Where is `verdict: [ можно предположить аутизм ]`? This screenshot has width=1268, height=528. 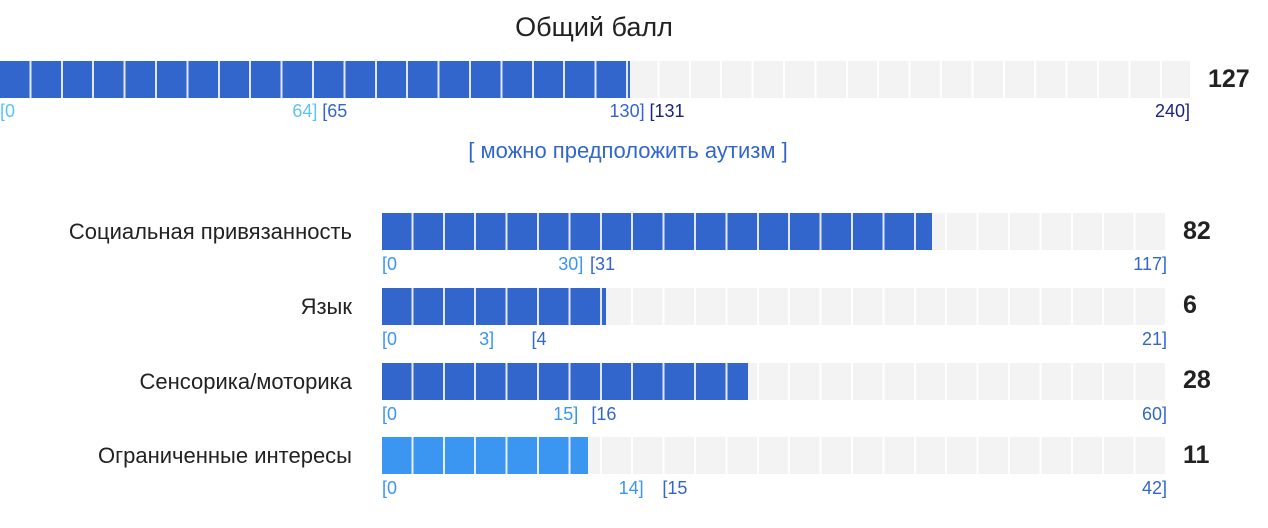
verdict: [ можно предположить аутизм ] is located at coordinates (628, 150).